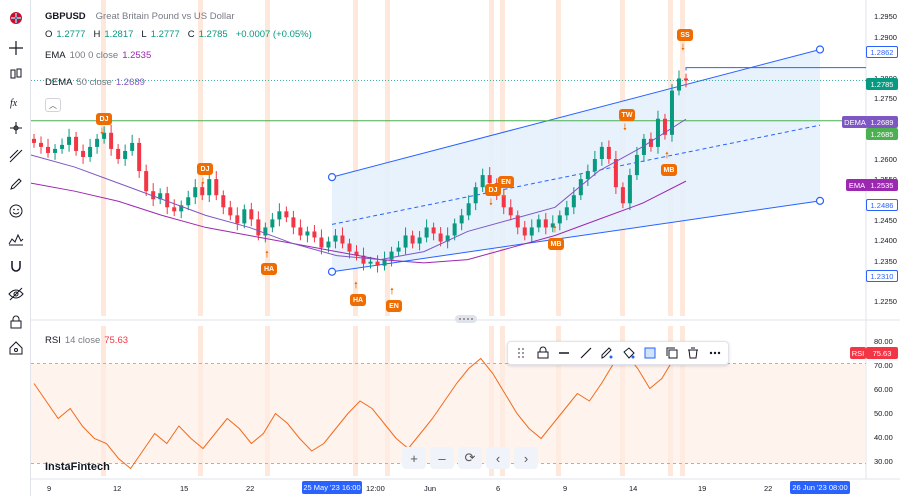  Describe the element at coordinates (16, 18) in the screenshot. I see `flag-icon` at that location.